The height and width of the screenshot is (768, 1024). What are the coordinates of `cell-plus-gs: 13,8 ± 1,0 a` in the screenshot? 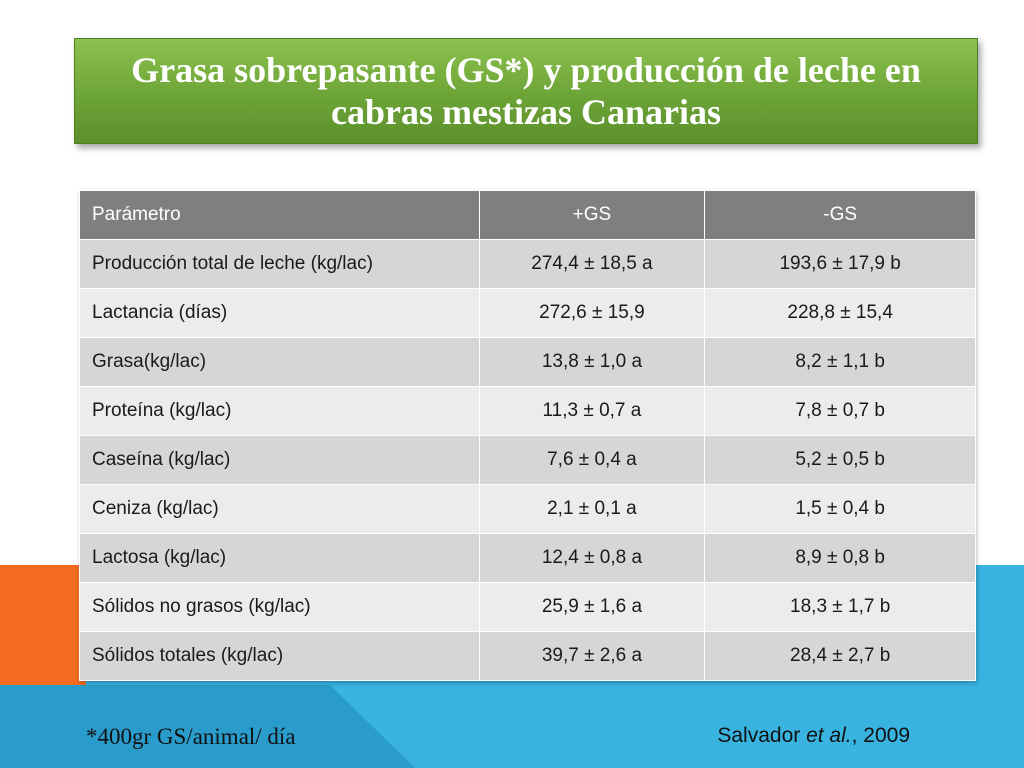 It's located at (592, 362).